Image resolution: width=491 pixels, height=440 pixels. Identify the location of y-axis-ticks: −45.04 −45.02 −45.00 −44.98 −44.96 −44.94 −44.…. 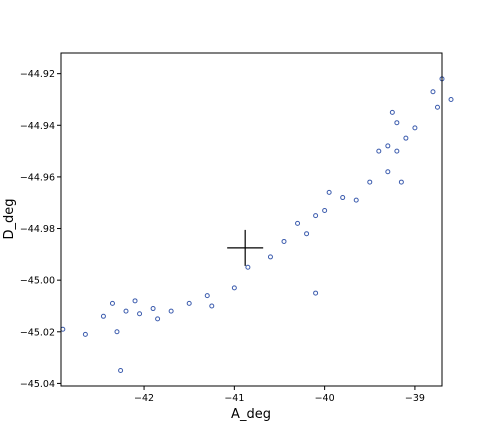
(40, 229).